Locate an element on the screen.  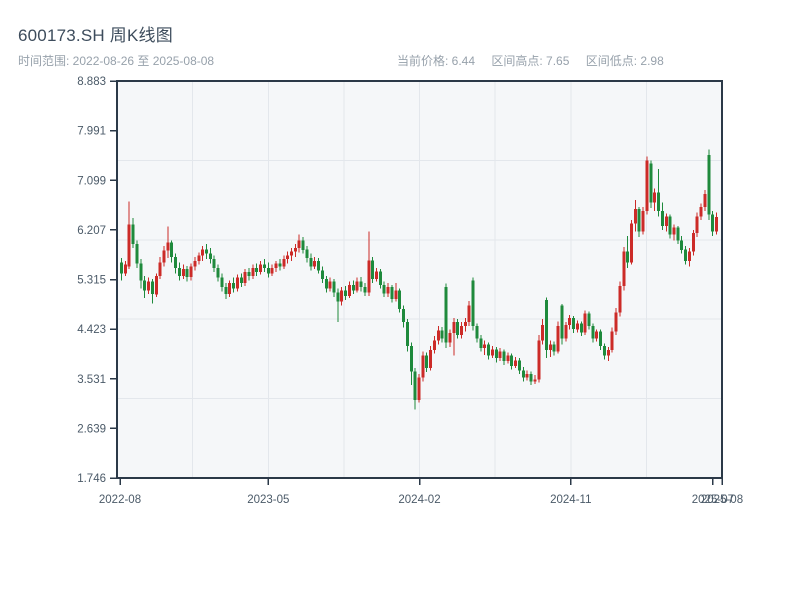
stat-range-low: 区间低点: 2.98 is located at coordinates (624, 61).